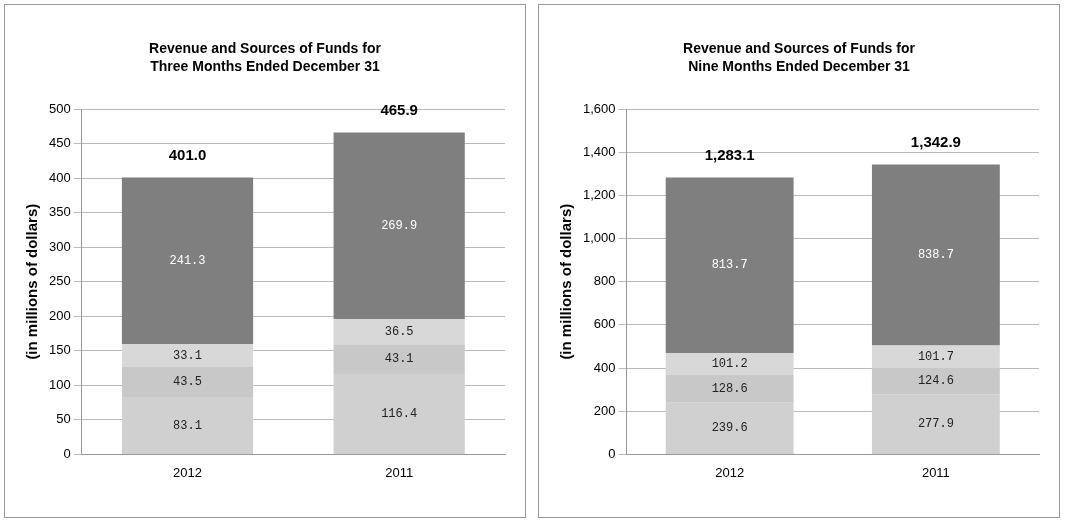  Describe the element at coordinates (399, 109) in the screenshot. I see `total-label: 465.9` at that location.